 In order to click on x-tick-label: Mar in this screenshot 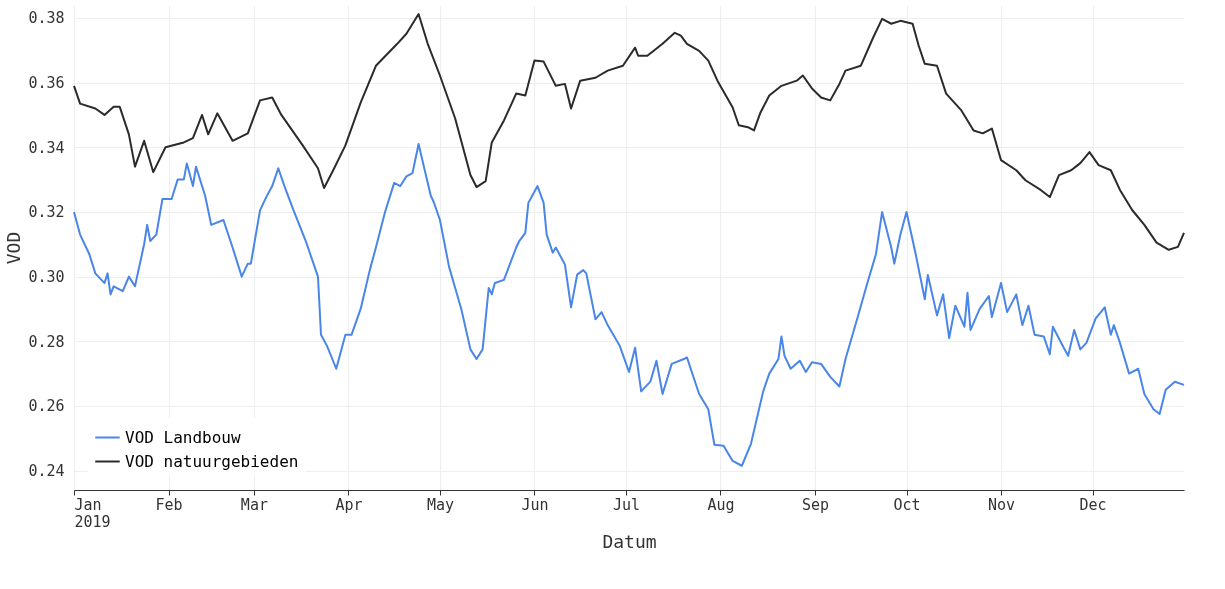, I will do `click(254, 504)`.